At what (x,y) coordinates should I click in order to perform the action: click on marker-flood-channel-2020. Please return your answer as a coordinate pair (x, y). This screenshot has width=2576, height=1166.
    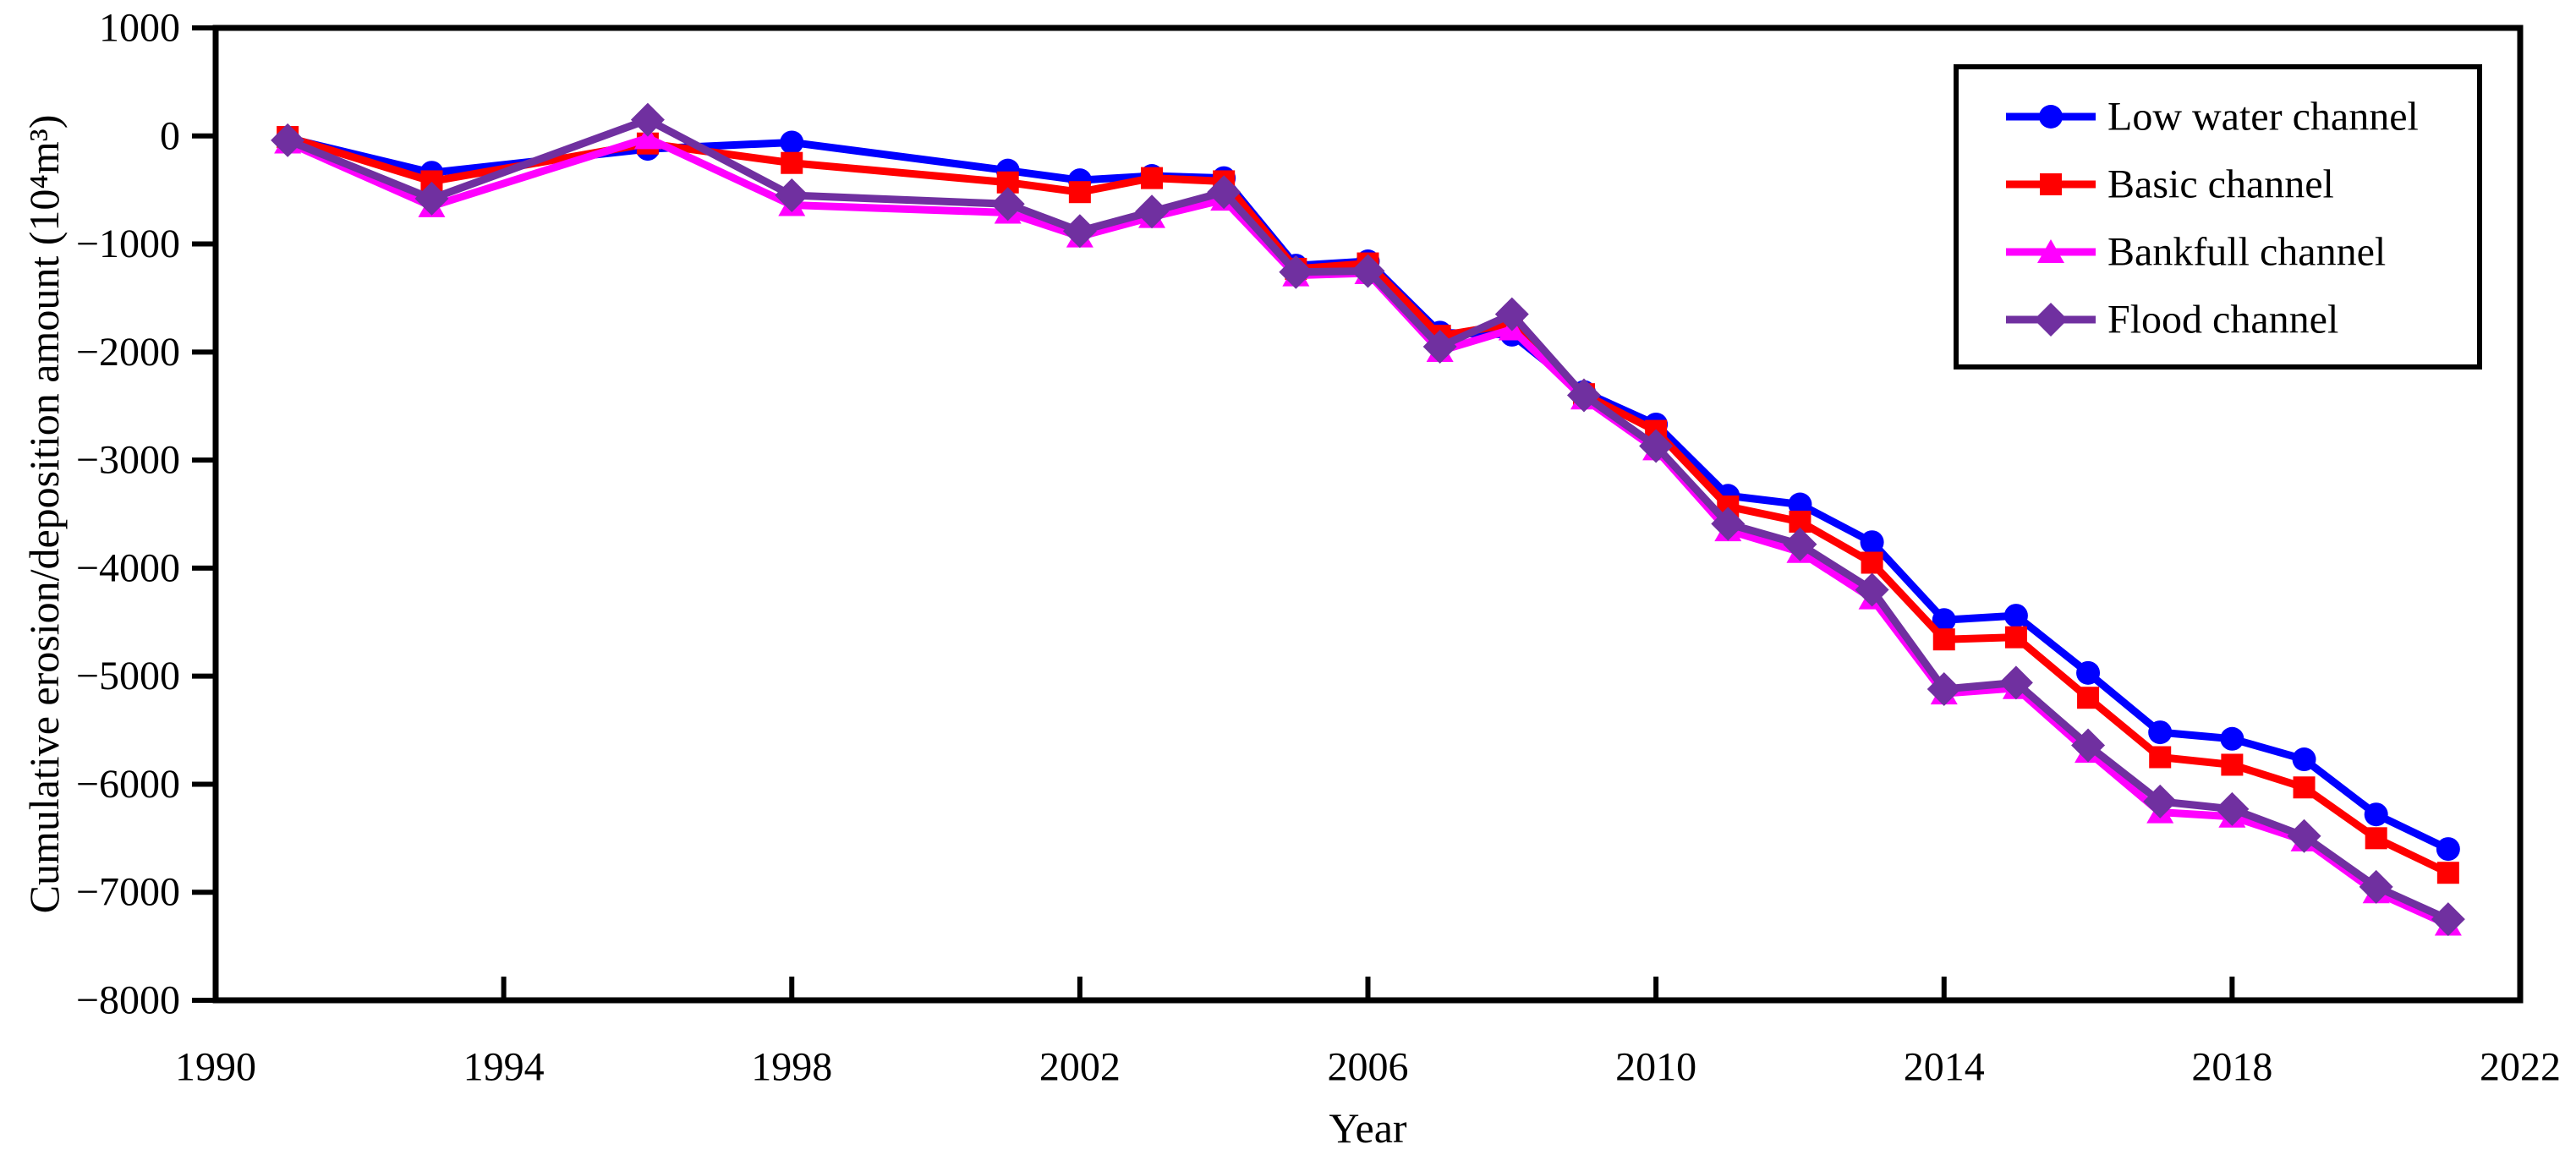
    Looking at the image, I should click on (2376, 886).